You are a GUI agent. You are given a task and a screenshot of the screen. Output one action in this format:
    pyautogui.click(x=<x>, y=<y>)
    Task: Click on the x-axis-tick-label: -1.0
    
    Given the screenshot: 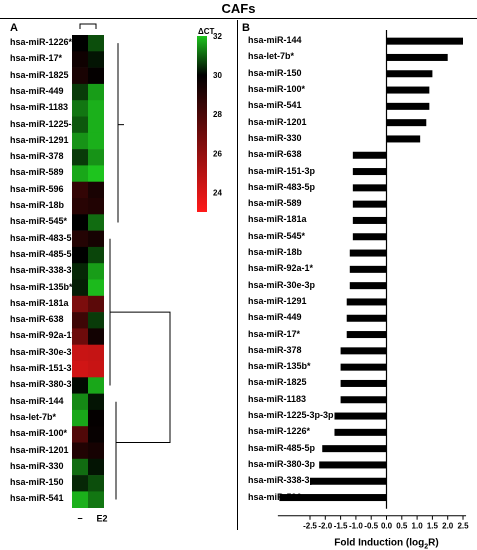 What is the action you would take?
    pyautogui.click(x=356, y=526)
    